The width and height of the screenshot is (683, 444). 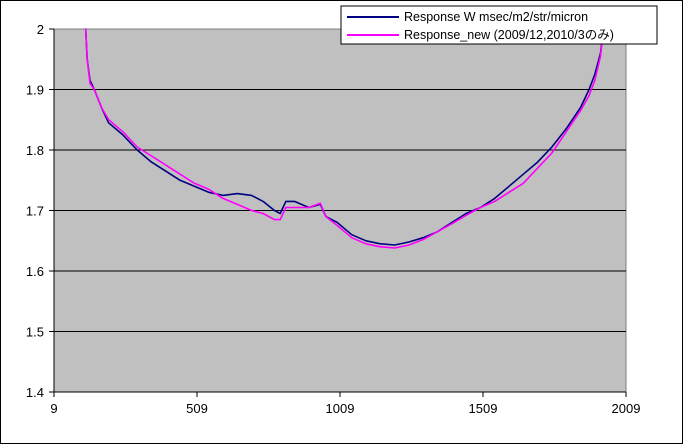 I want to click on y-tick-label-1: 1.5, so click(x=35, y=332).